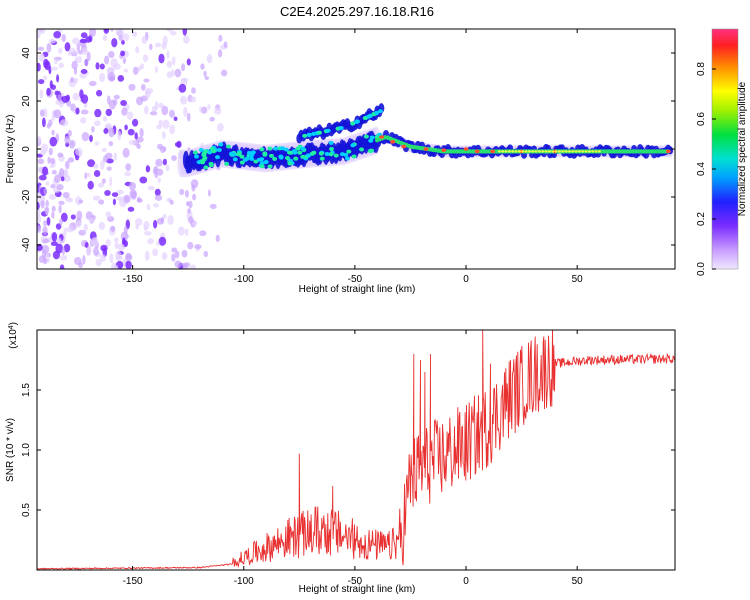  Describe the element at coordinates (11, 327) in the screenshot. I see `snr-multiplier-exponent: 4` at that location.